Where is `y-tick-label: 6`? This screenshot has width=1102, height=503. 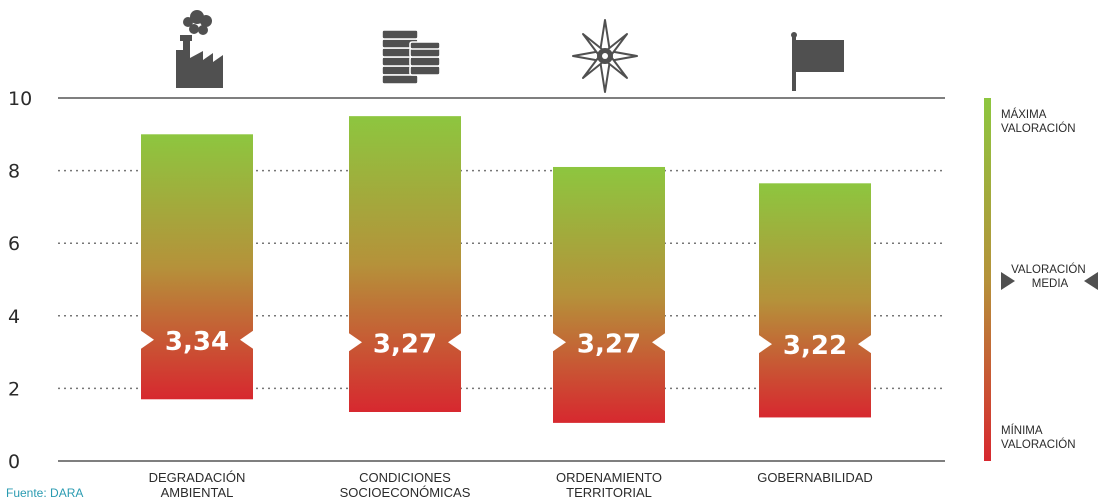
y-tick-label: 6 is located at coordinates (14, 244).